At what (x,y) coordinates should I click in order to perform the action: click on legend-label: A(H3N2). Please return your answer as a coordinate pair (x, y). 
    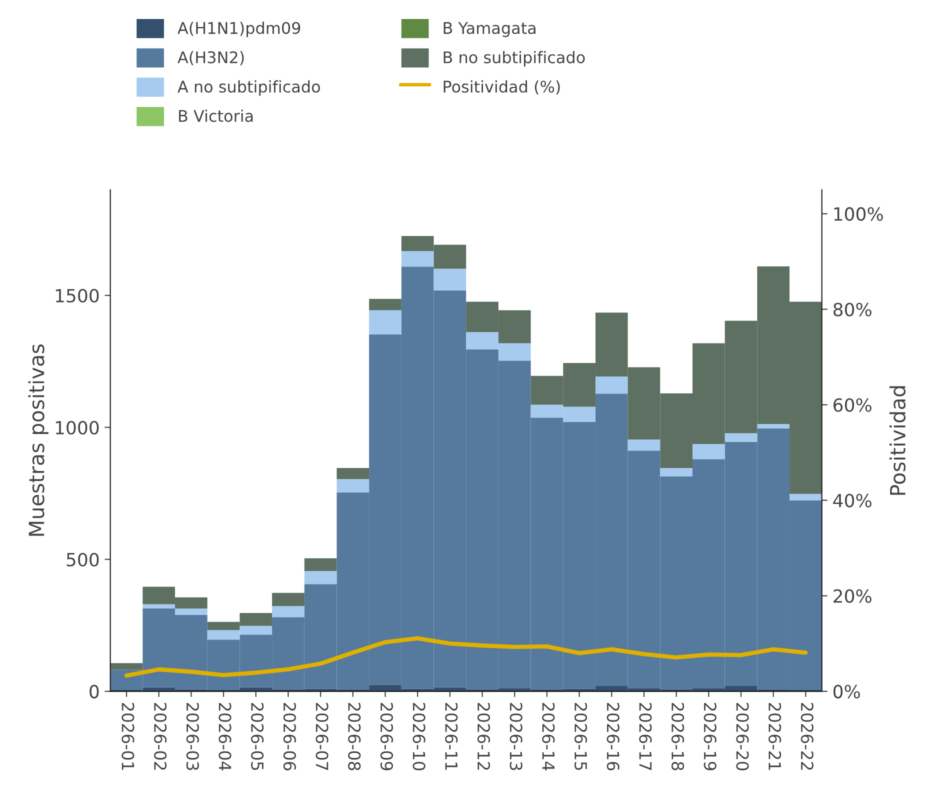
    Looking at the image, I should click on (211, 58).